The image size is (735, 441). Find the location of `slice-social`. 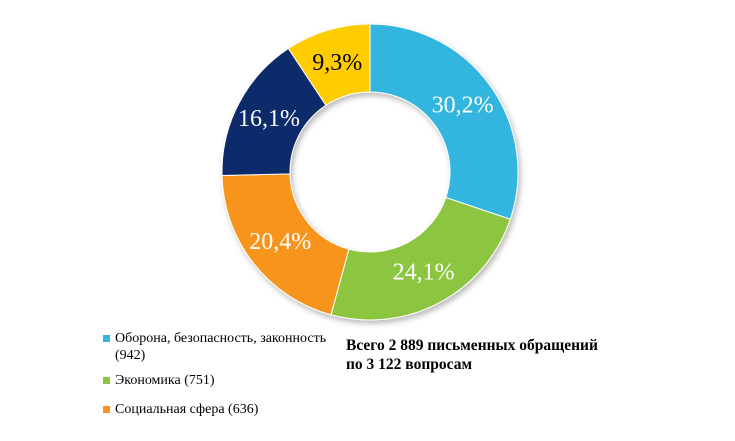

slice-social is located at coordinates (285, 244).